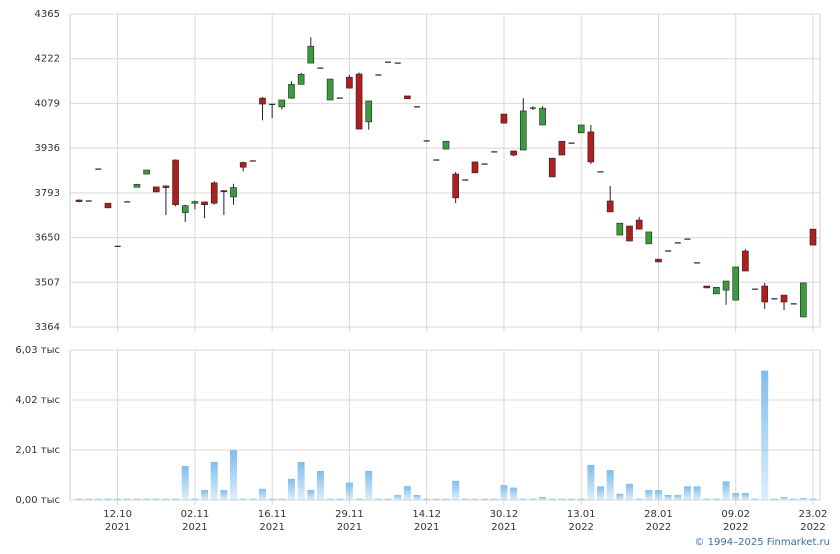  Describe the element at coordinates (272, 514) in the screenshot. I see `x-tick-label: 16.11` at that location.